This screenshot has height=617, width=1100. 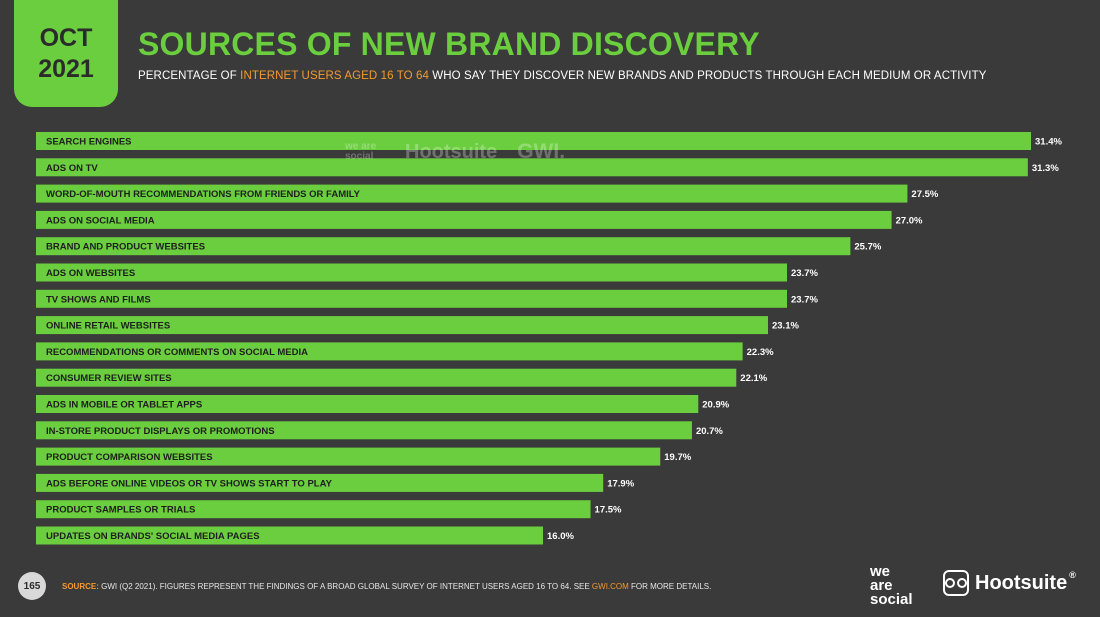 What do you see at coordinates (608, 510) in the screenshot?
I see `value-label: 17.5%` at bounding box center [608, 510].